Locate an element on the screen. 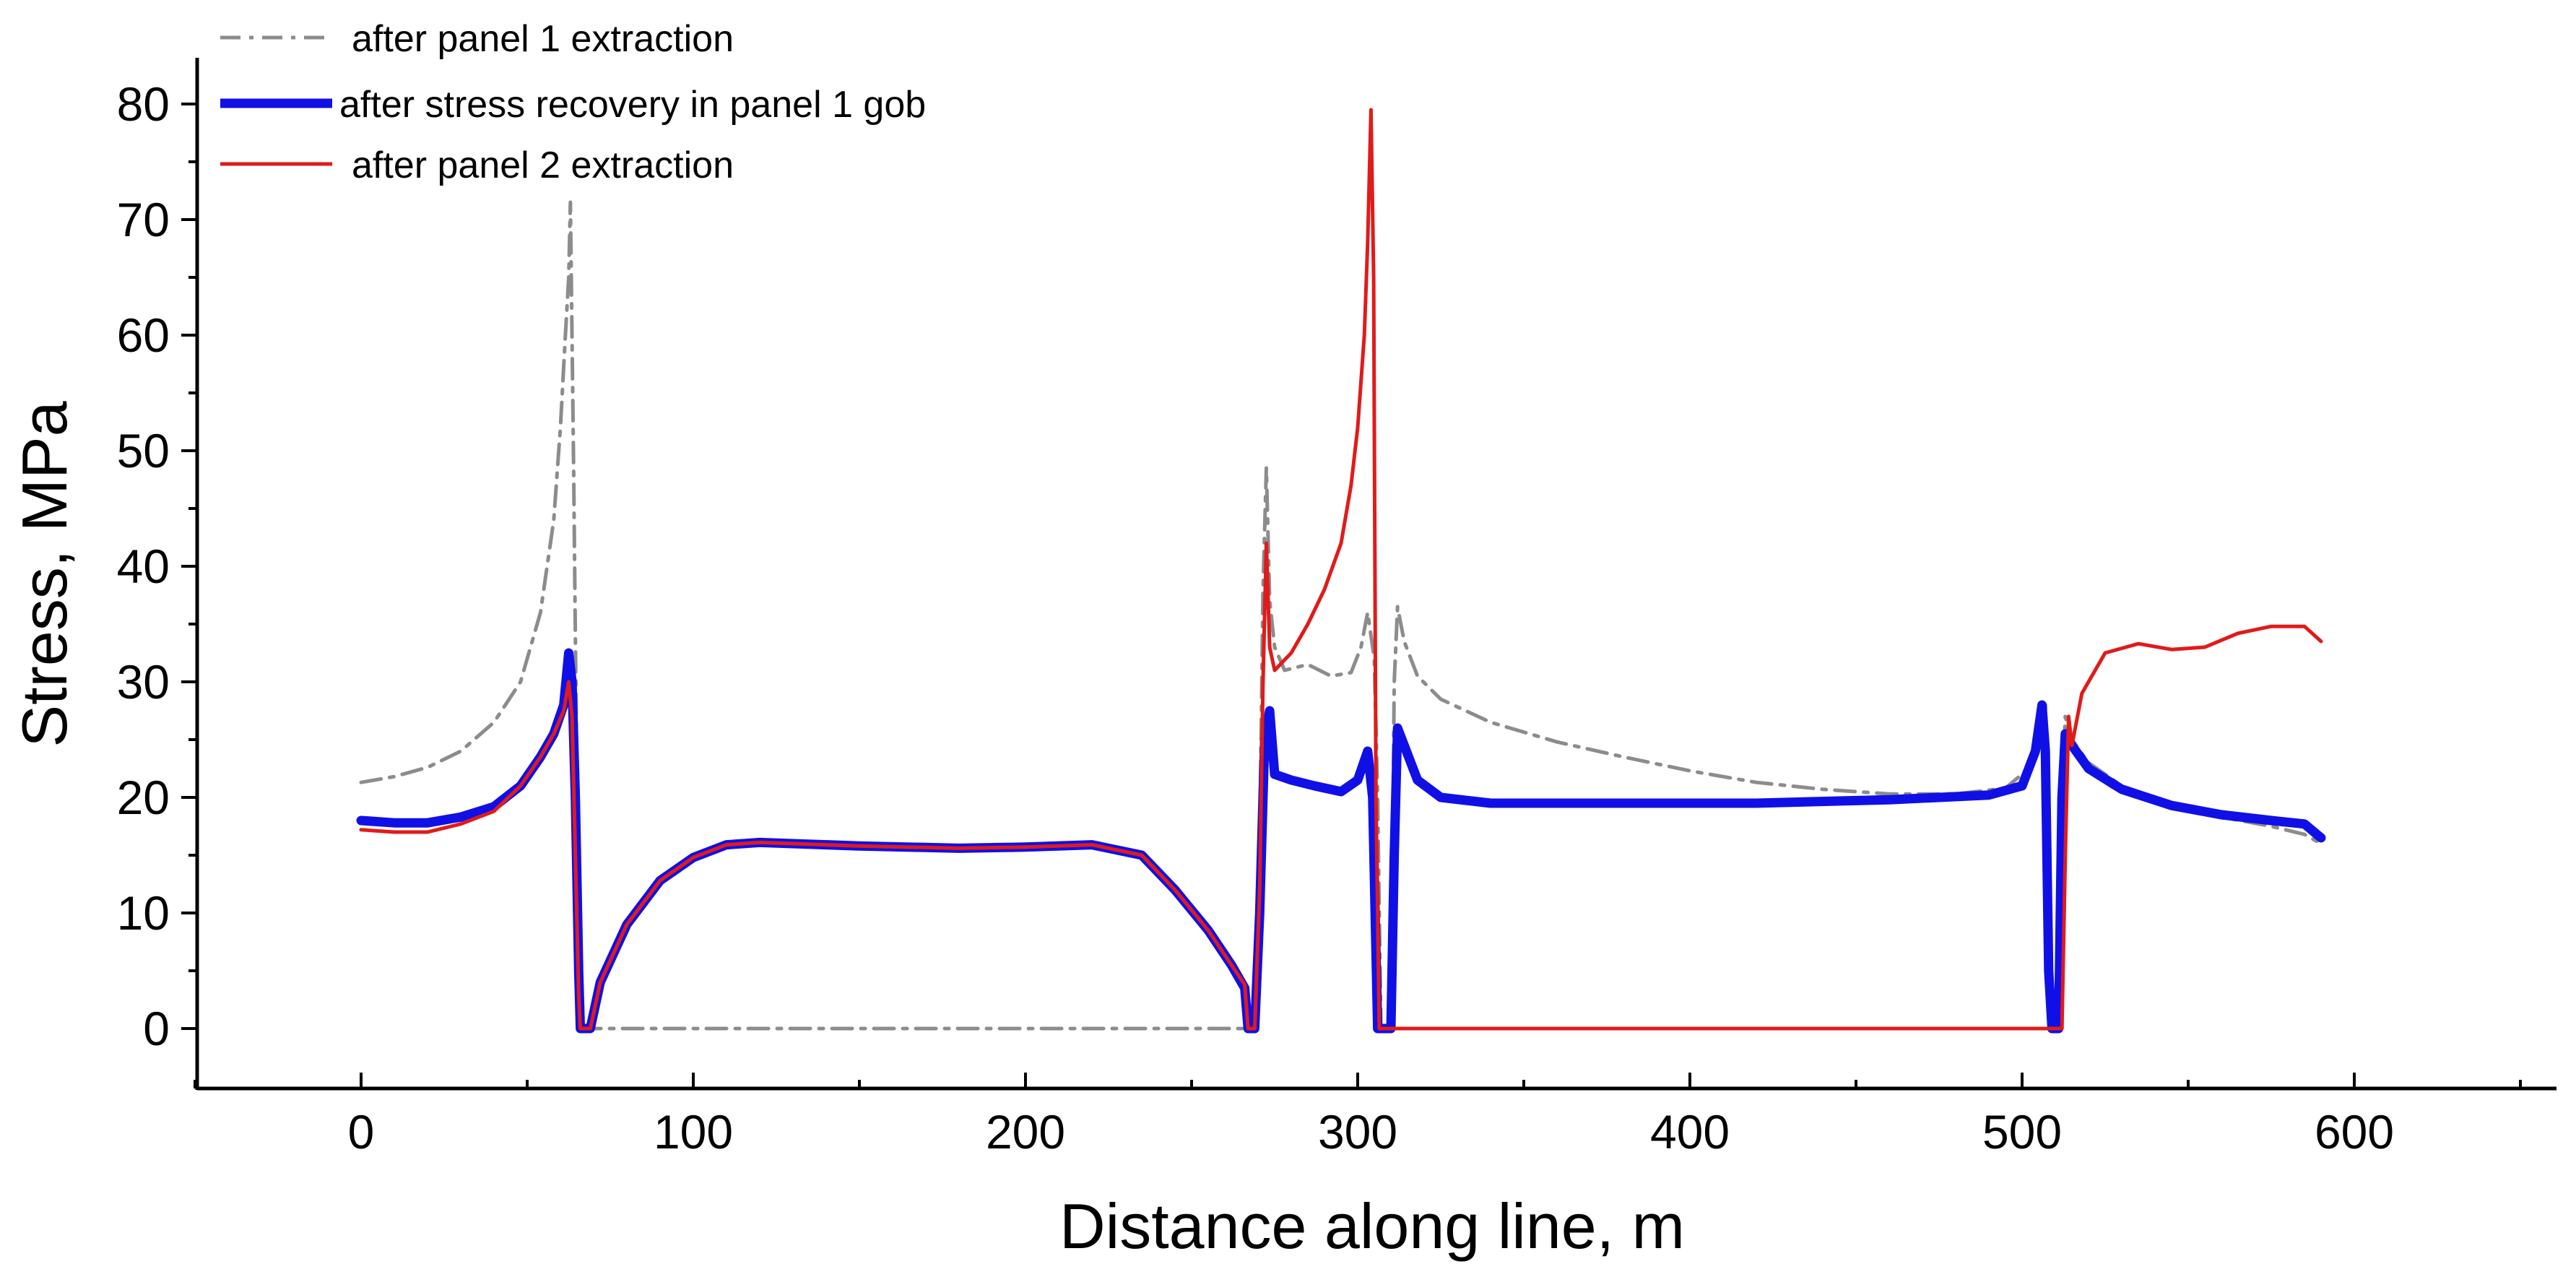  legend-label-recovery: after stress recovery in panel 1 gob is located at coordinates (632, 105).